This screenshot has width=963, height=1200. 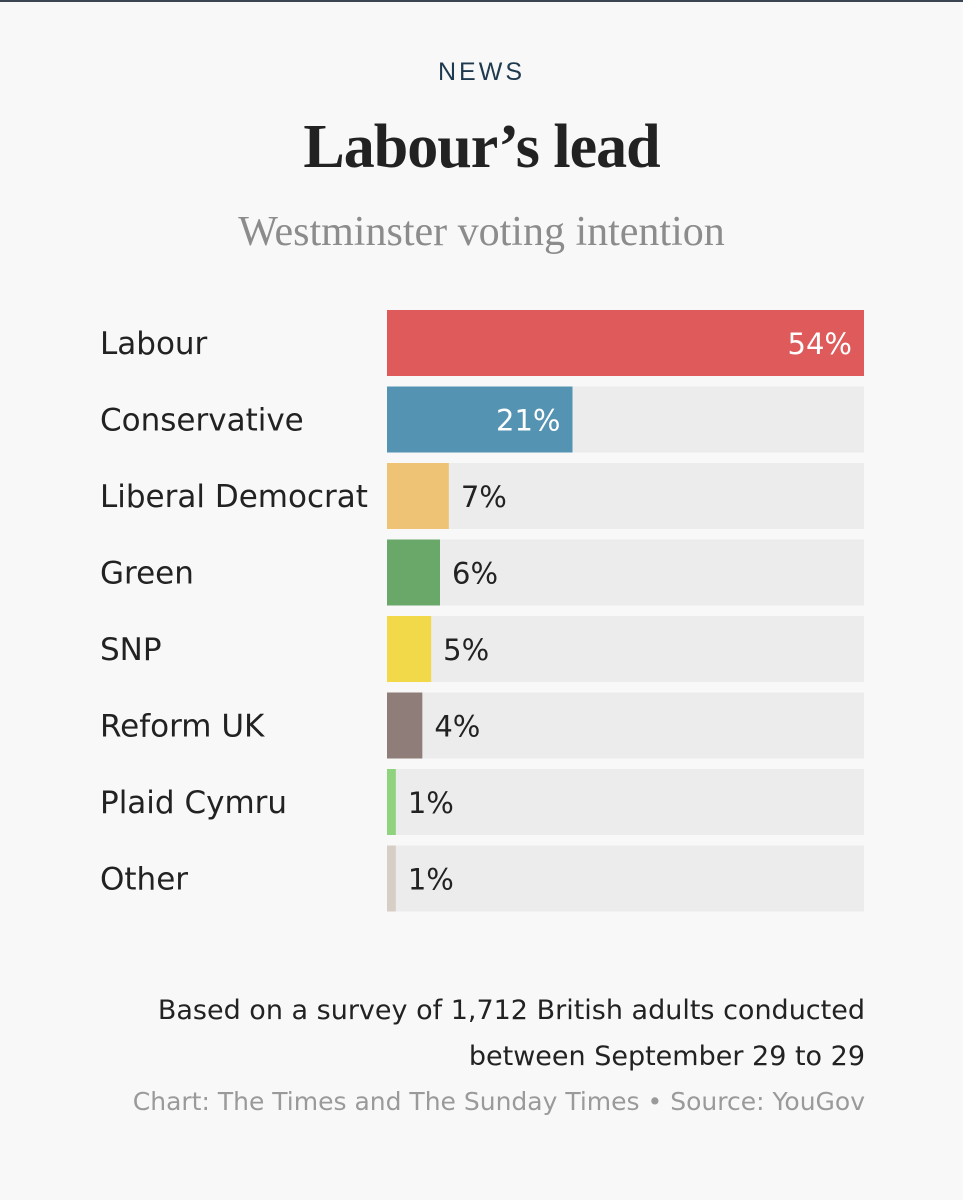 What do you see at coordinates (202, 421) in the screenshot?
I see `category-label-conservative: Conservative` at bounding box center [202, 421].